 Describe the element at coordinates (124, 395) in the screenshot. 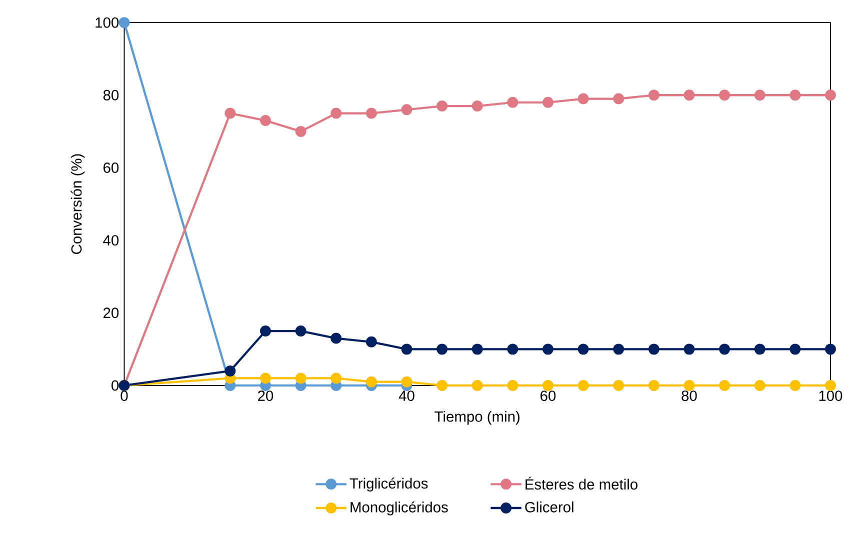

I see `x-tick-label: 0` at that location.